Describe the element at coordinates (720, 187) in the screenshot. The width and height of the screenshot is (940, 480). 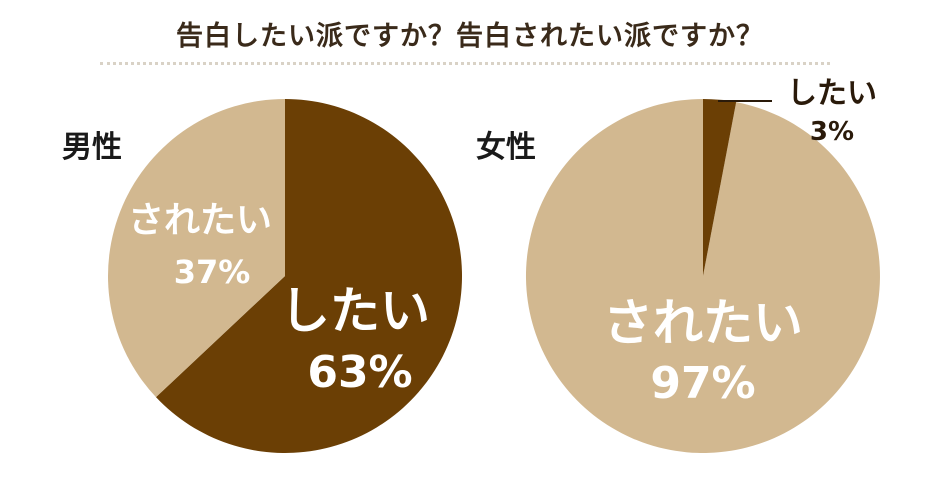
I see `slice-female-shitai` at that location.